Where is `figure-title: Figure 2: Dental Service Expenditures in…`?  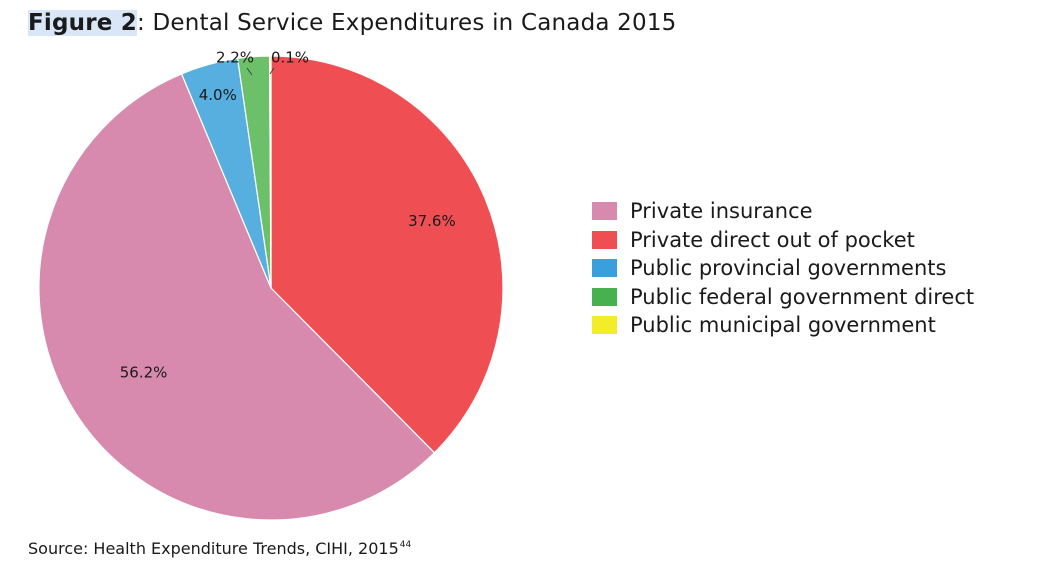
figure-title: Figure 2: Dental Service Expenditures in… is located at coordinates (352, 23).